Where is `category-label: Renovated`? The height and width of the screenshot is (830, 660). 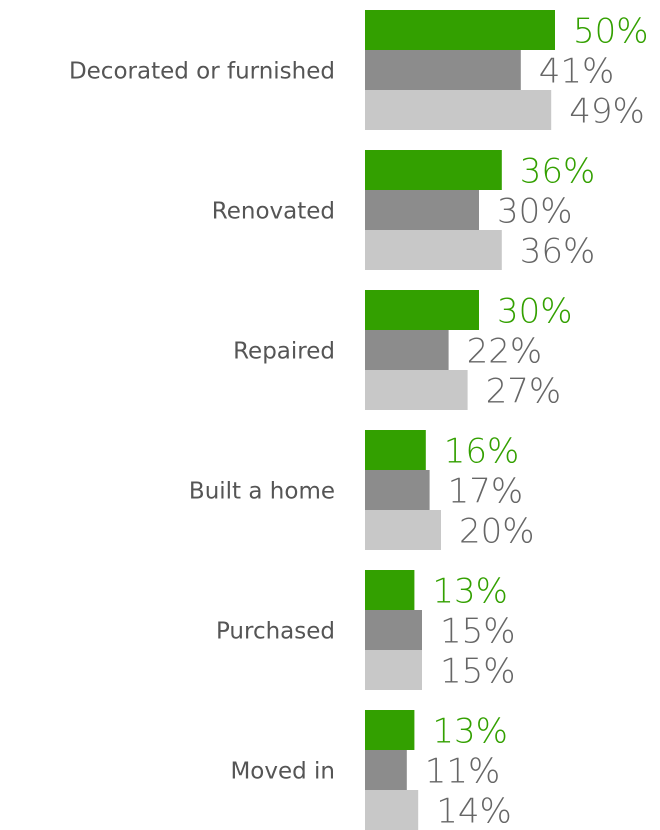 category-label: Renovated is located at coordinates (273, 212).